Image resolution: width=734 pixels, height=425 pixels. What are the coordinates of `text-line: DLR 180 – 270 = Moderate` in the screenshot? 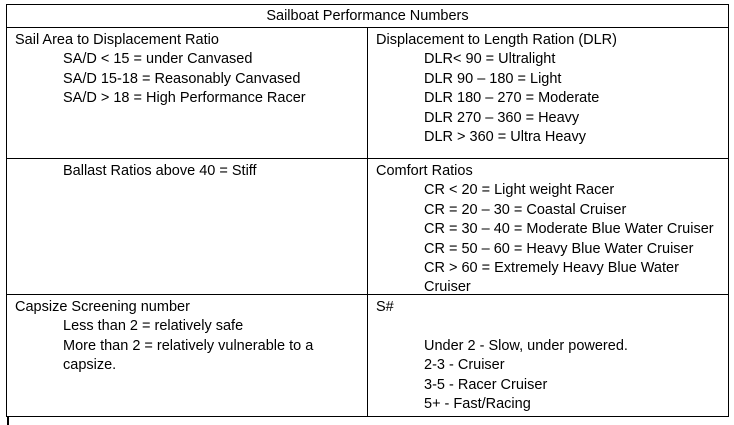 It's located at (512, 98).